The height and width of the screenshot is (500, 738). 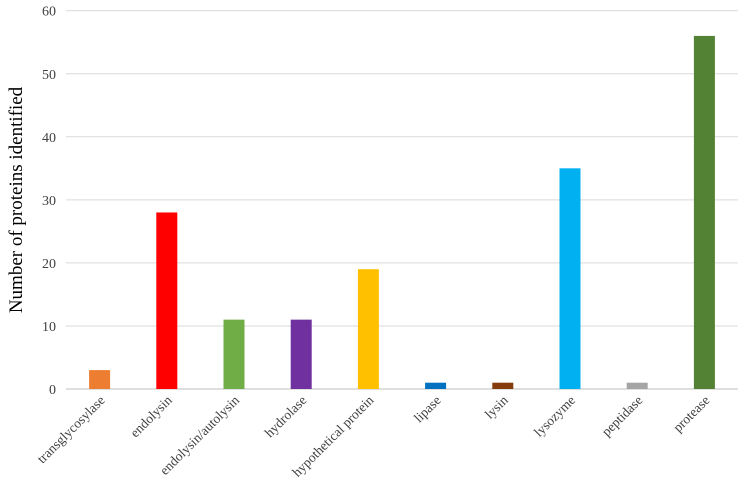 I want to click on x-tick-label: transglycosylase, so click(x=71, y=430).